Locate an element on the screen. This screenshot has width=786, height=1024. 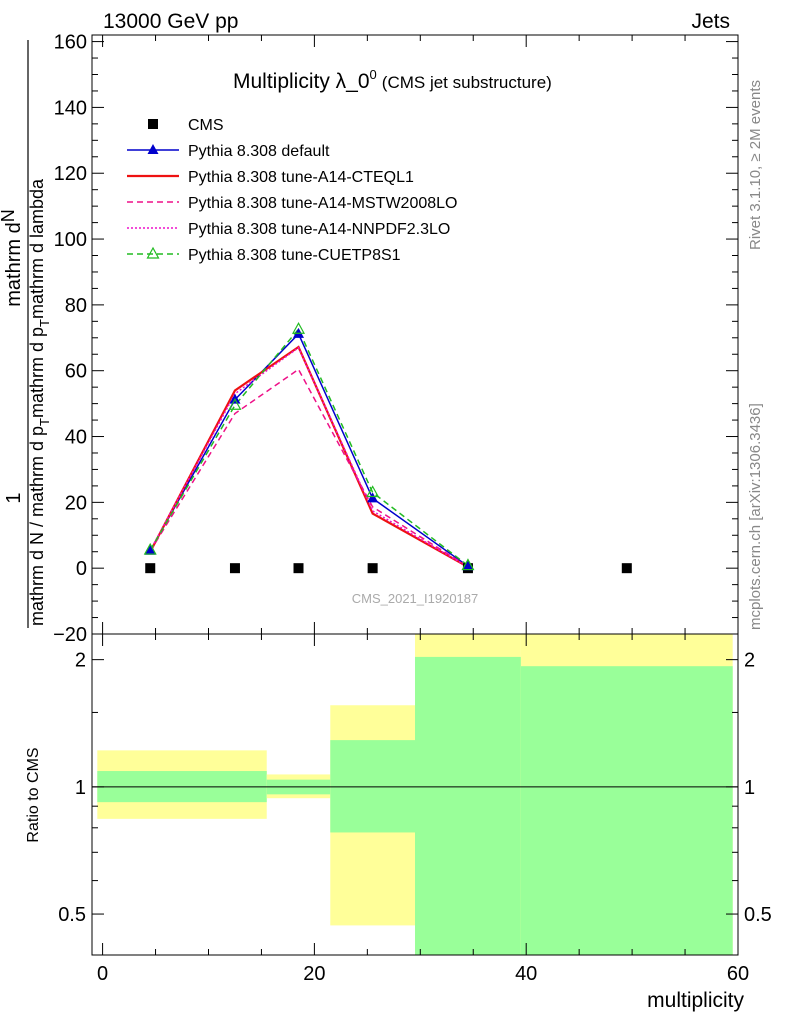
chart-title-superscript: 0 is located at coordinates (373, 74).